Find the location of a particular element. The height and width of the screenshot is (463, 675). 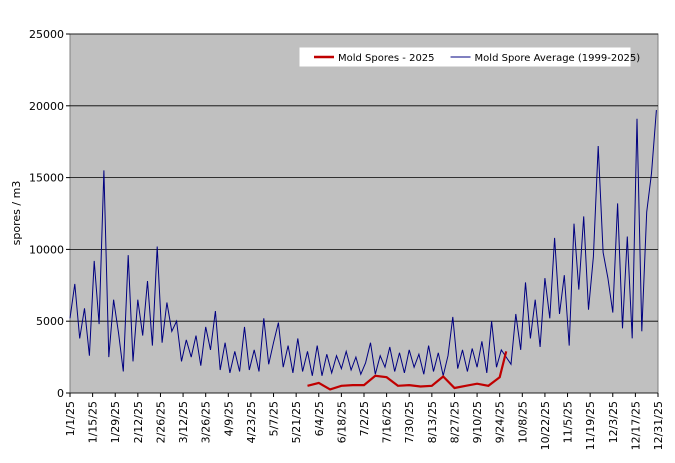

x-tick-label: 1/1/25 is located at coordinates (70, 418).